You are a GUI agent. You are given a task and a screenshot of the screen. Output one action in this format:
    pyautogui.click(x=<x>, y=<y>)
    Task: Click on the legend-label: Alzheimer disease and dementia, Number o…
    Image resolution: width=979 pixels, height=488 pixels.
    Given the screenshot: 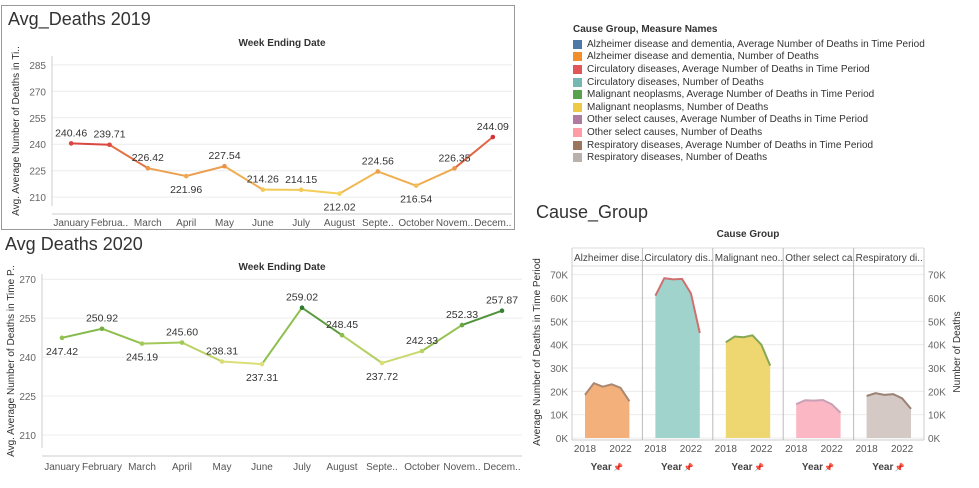 What is the action you would take?
    pyautogui.click(x=703, y=57)
    